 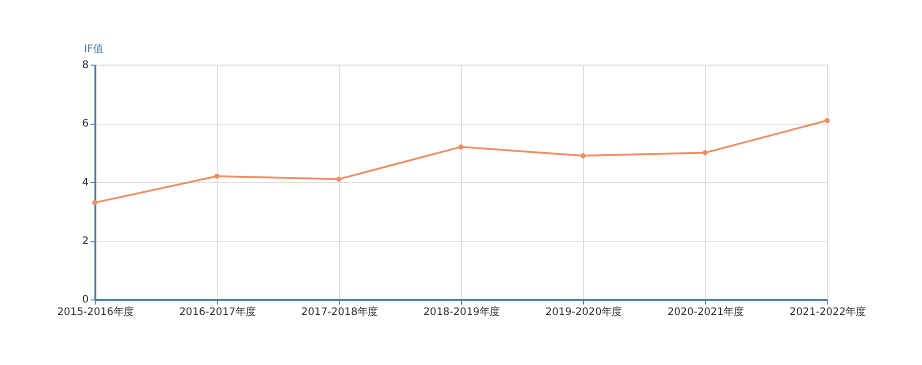 What do you see at coordinates (85, 182) in the screenshot?
I see `y-tick-label: 4` at bounding box center [85, 182].